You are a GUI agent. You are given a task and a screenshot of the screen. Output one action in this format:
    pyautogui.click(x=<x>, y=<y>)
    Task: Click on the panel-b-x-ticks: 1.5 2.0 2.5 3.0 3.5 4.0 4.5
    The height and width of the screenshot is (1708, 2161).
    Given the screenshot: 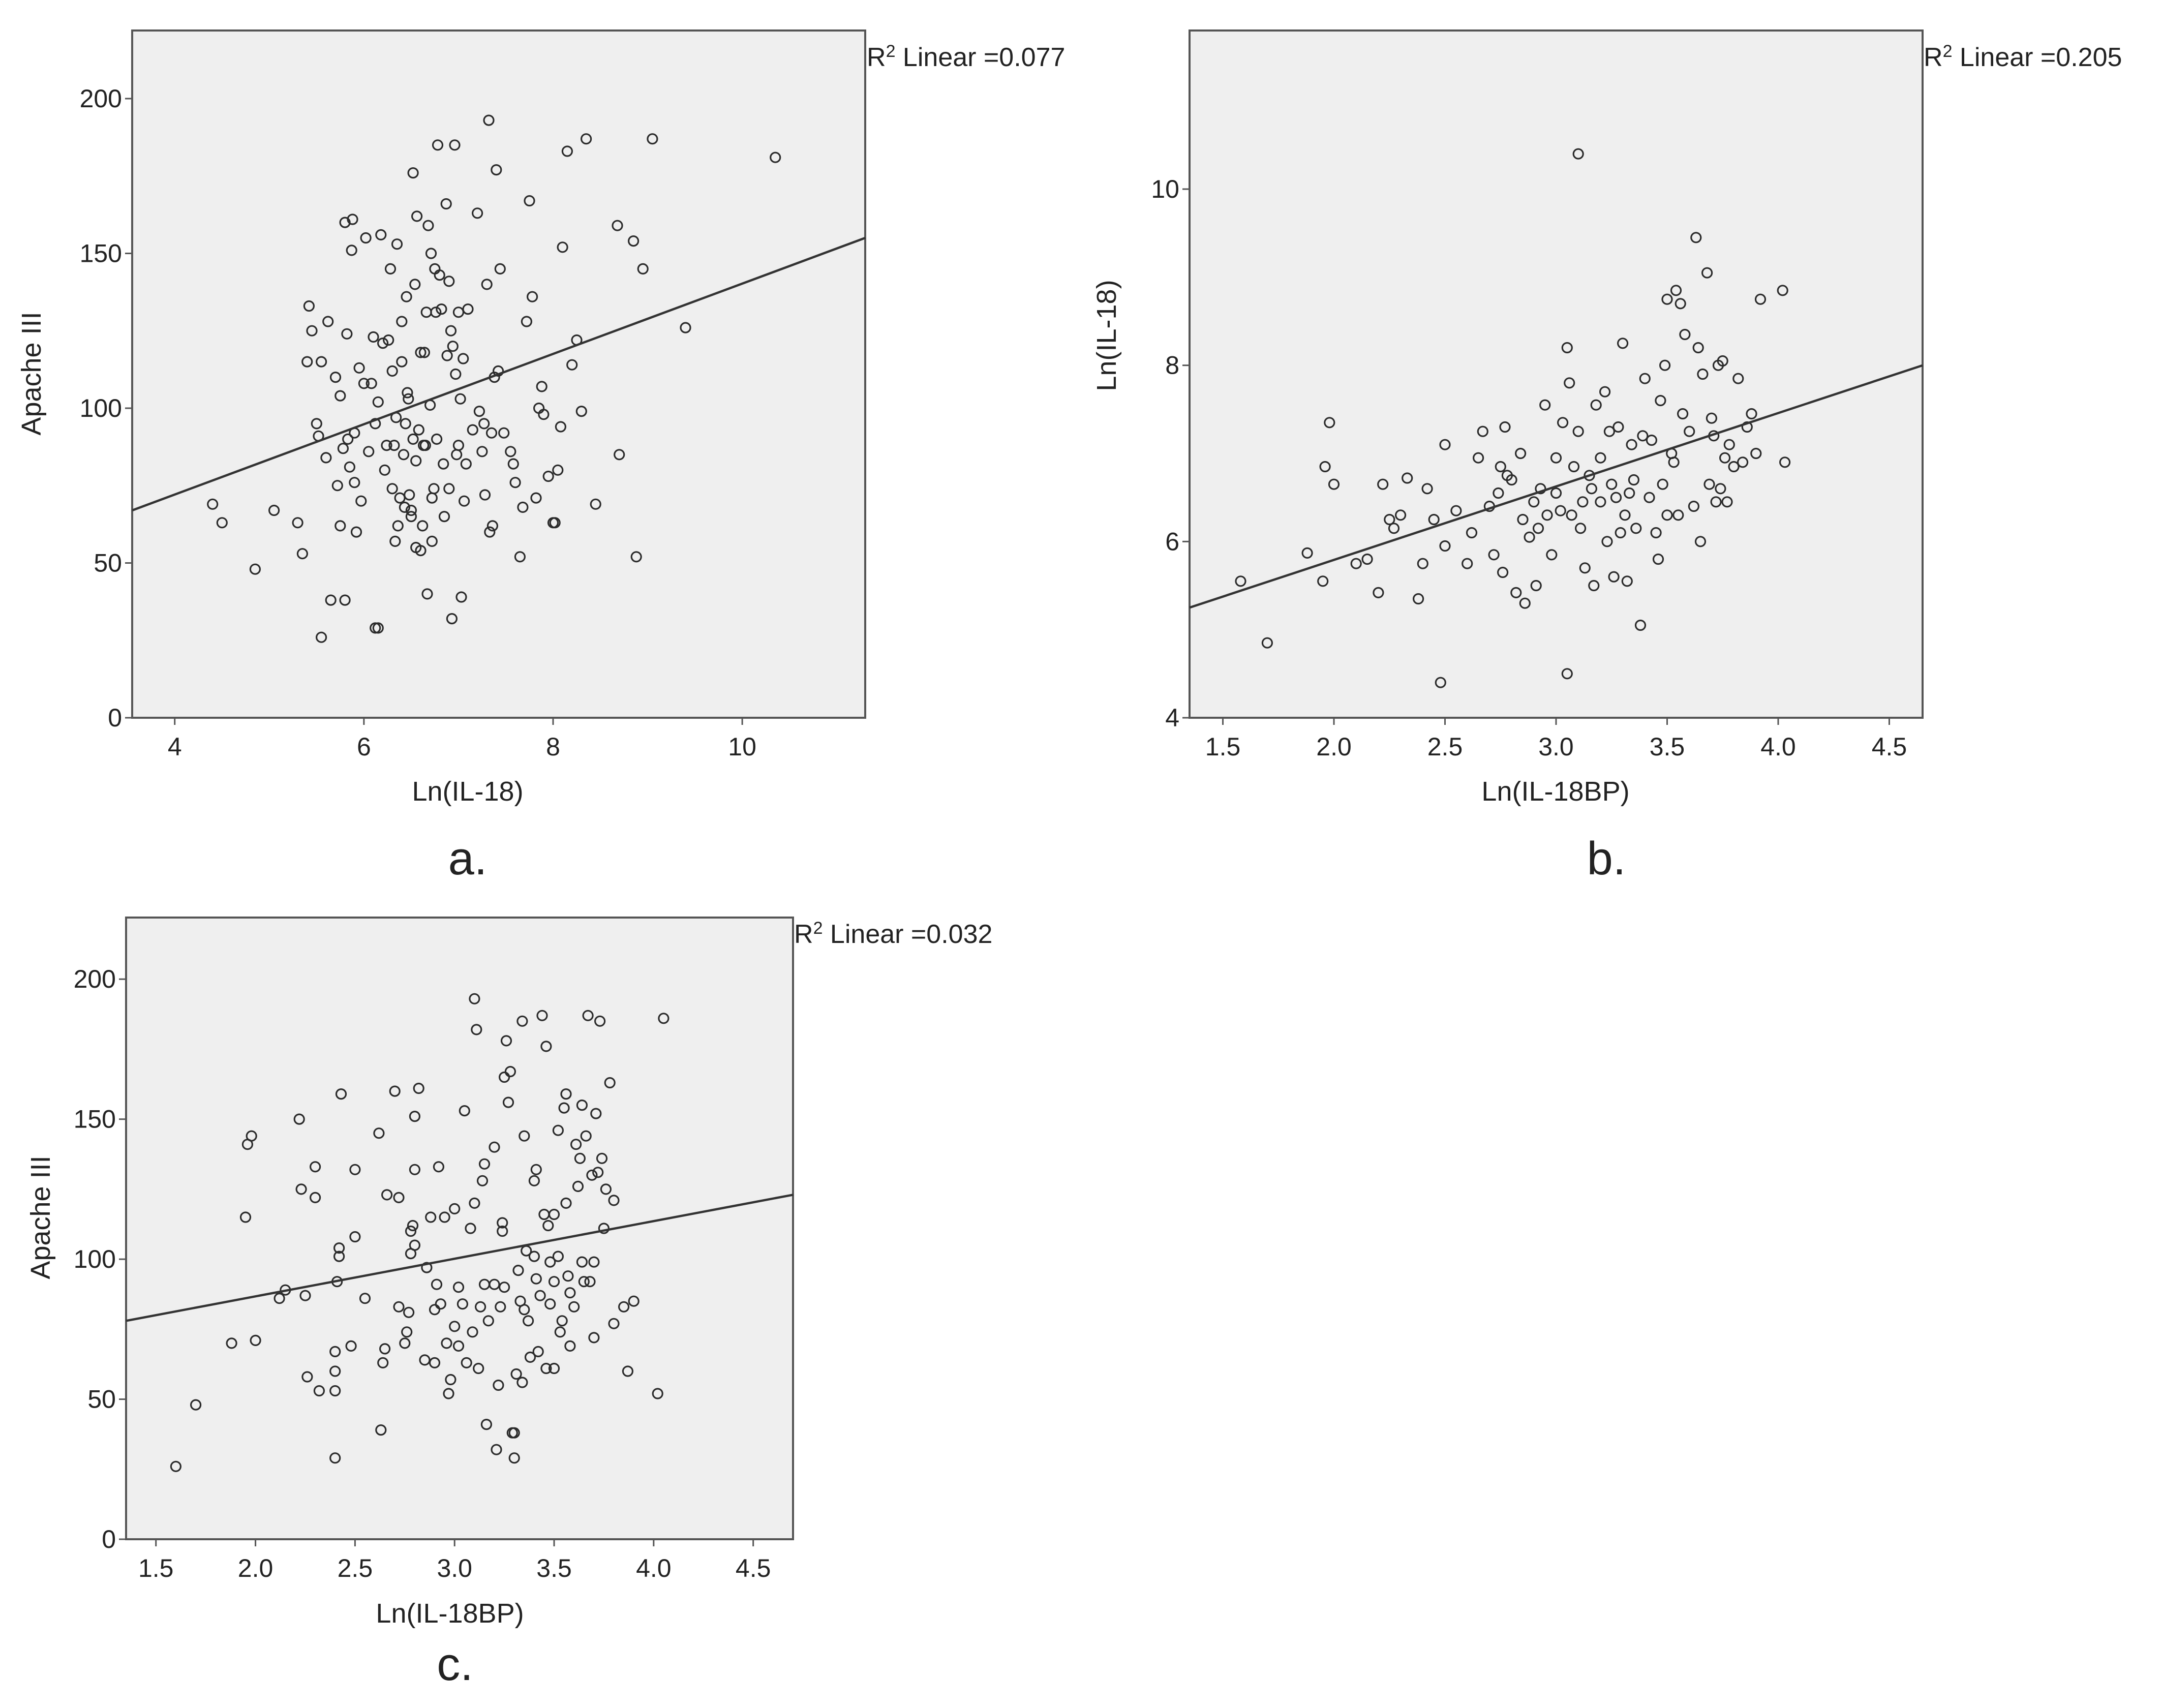 What is the action you would take?
    pyautogui.click(x=1556, y=739)
    